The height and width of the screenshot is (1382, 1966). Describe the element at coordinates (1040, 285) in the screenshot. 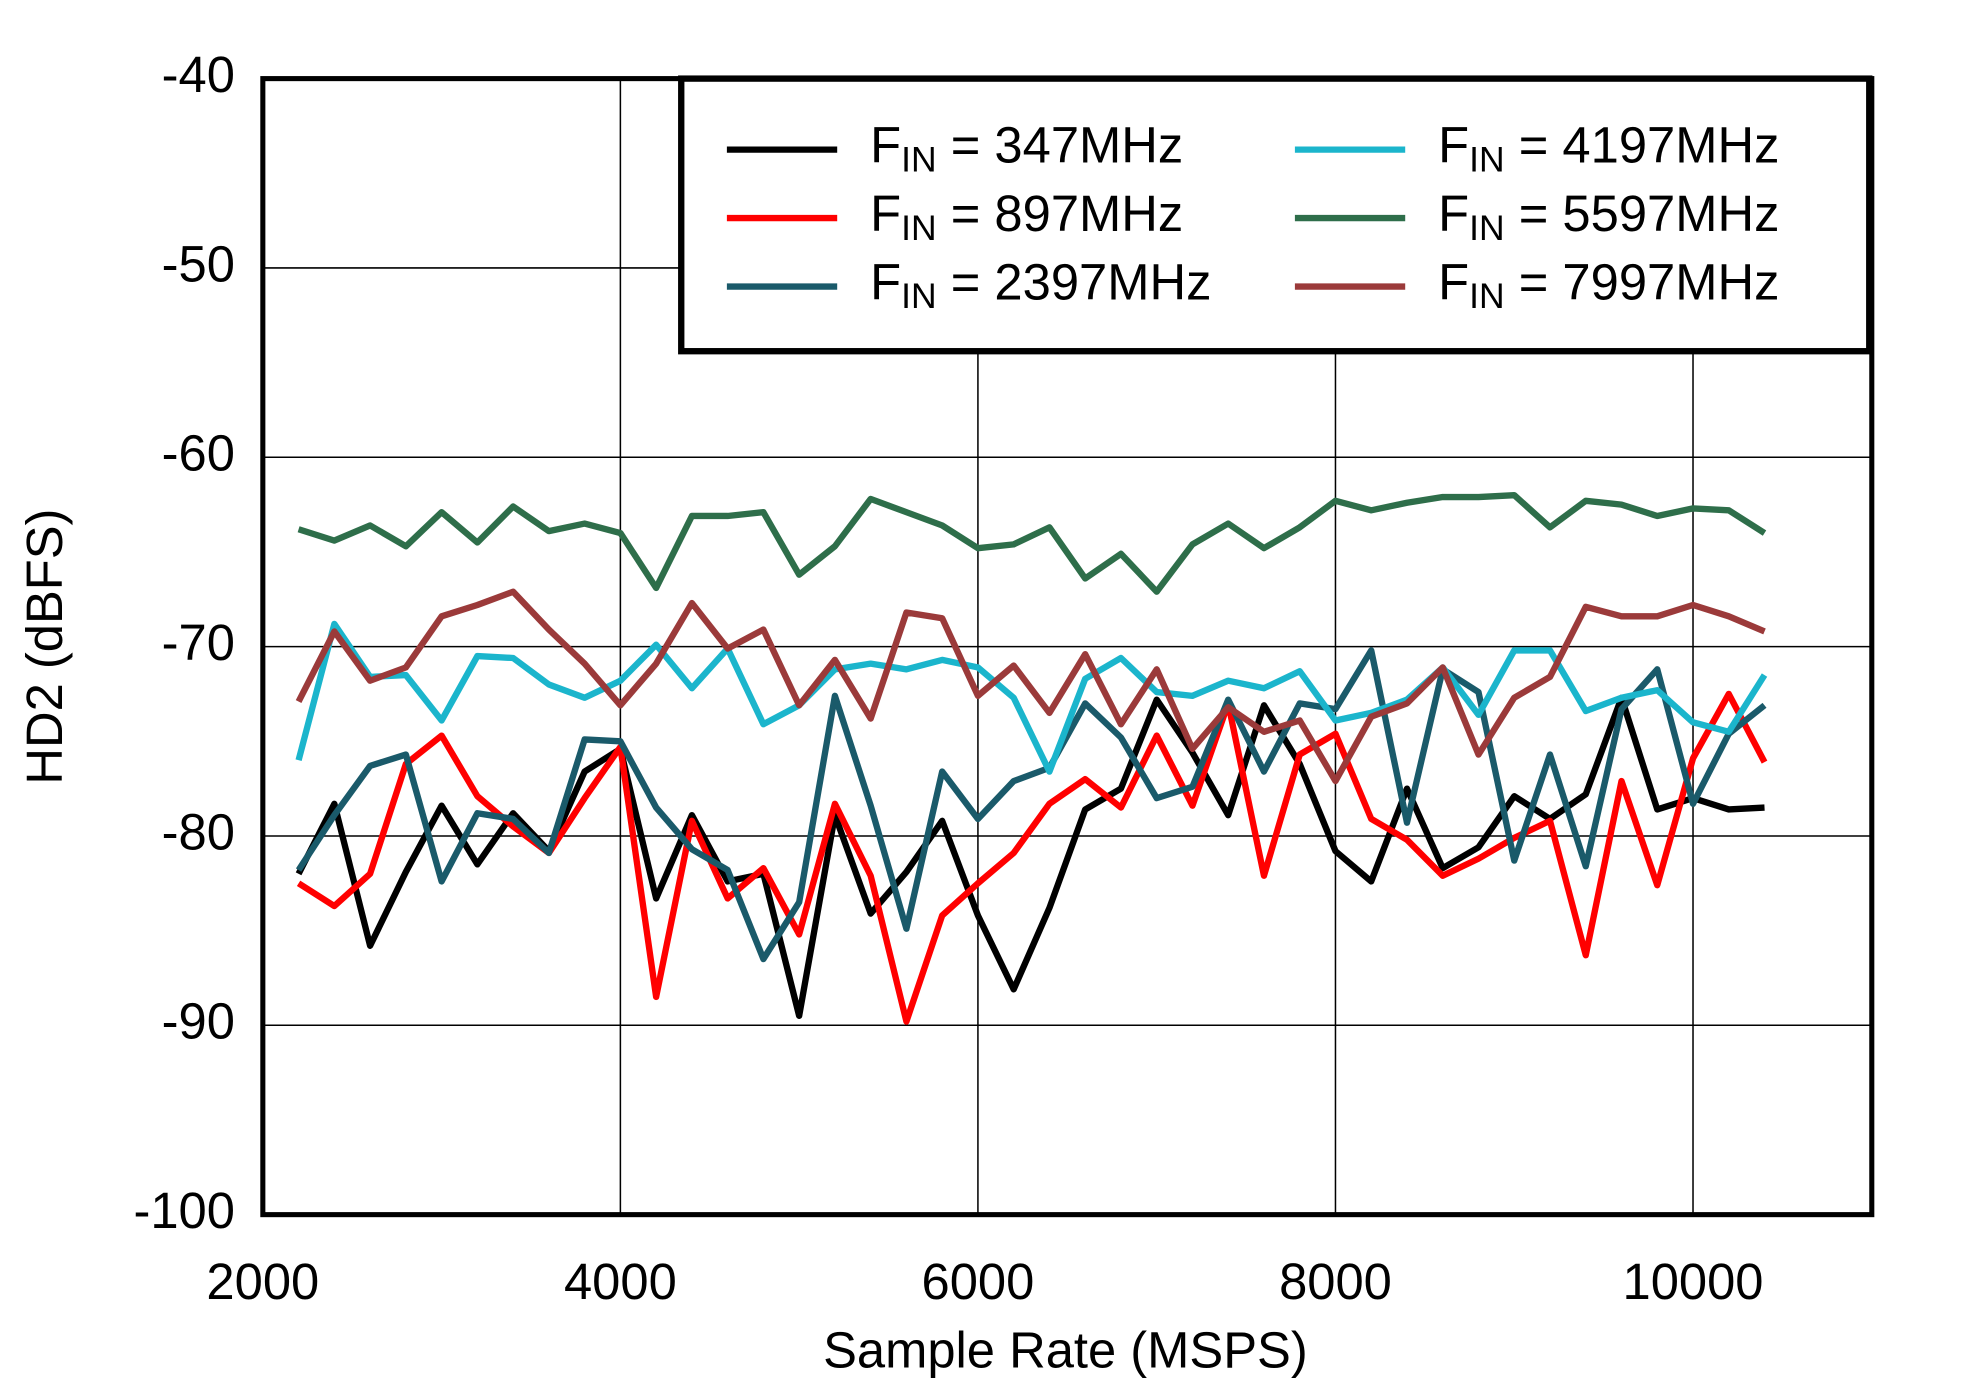

I see `legend-label: FIN = 2397MHz` at that location.